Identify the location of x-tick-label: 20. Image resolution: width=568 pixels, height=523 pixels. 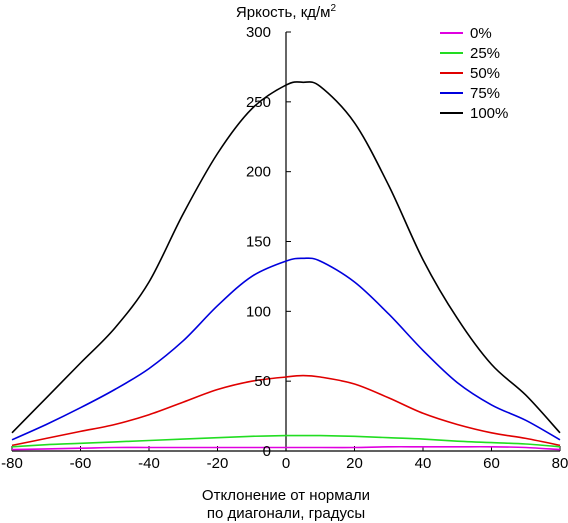
(354, 463).